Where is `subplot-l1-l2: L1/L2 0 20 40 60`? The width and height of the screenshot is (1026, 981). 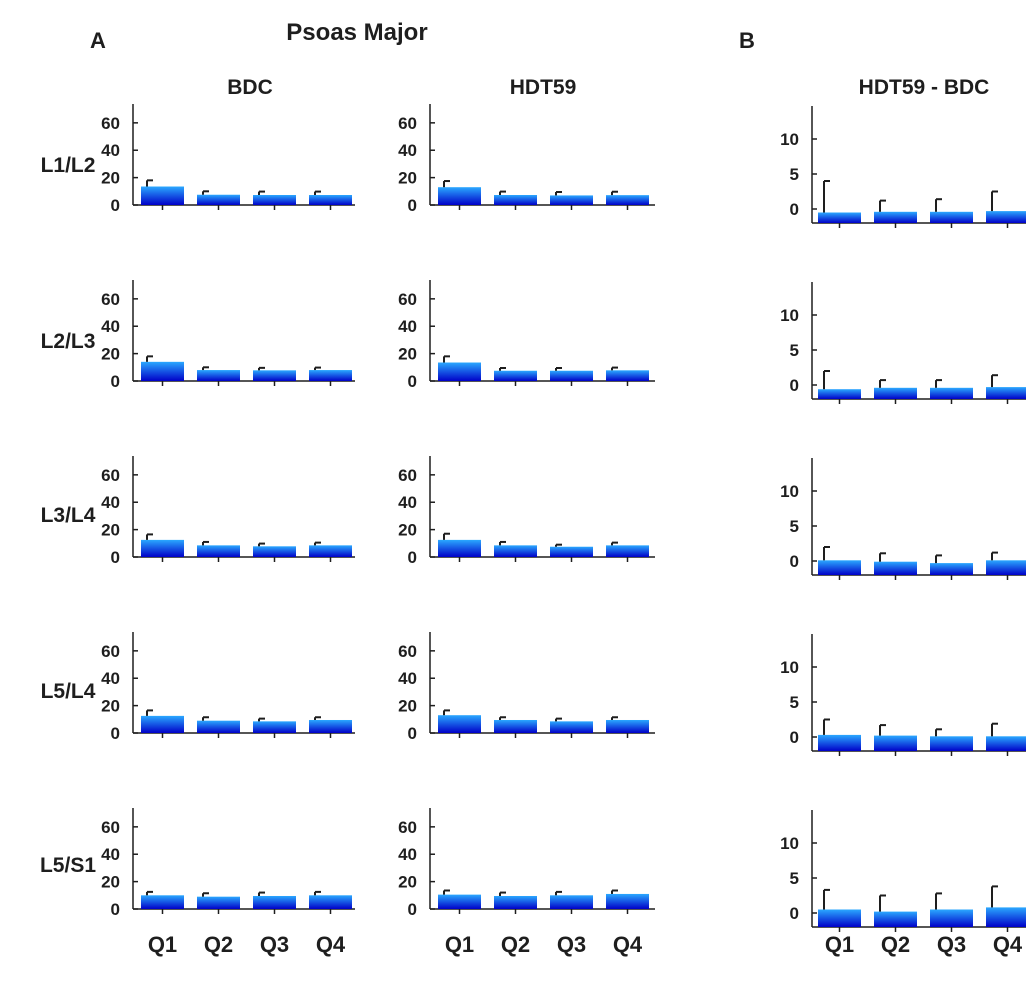
subplot-l1-l2: L1/L2 0 20 40 60 is located at coordinates (198, 159).